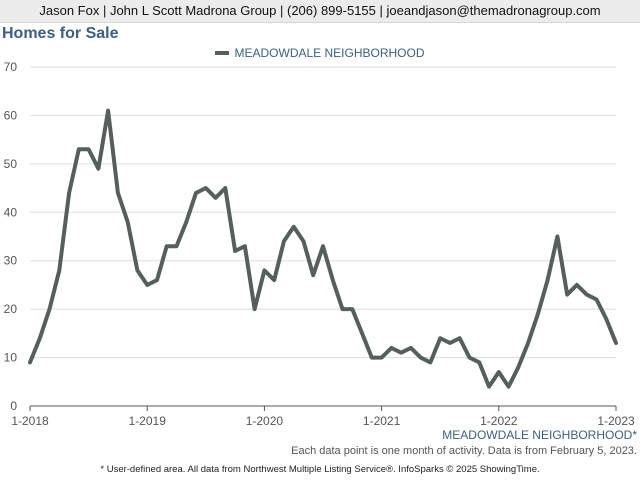  What do you see at coordinates (499, 421) in the screenshot?
I see `x-tick-label: 1-2022` at bounding box center [499, 421].